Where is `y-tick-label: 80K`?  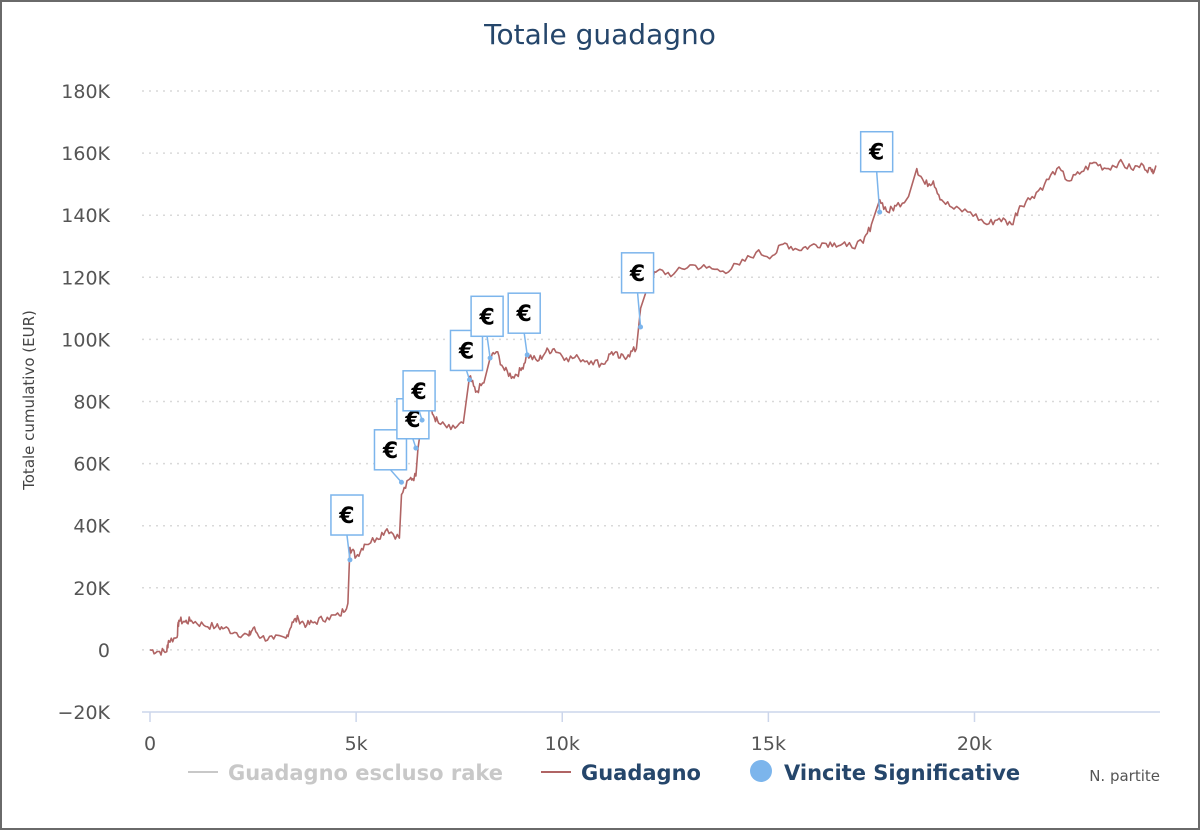 y-tick-label: 80K is located at coordinates (91, 403).